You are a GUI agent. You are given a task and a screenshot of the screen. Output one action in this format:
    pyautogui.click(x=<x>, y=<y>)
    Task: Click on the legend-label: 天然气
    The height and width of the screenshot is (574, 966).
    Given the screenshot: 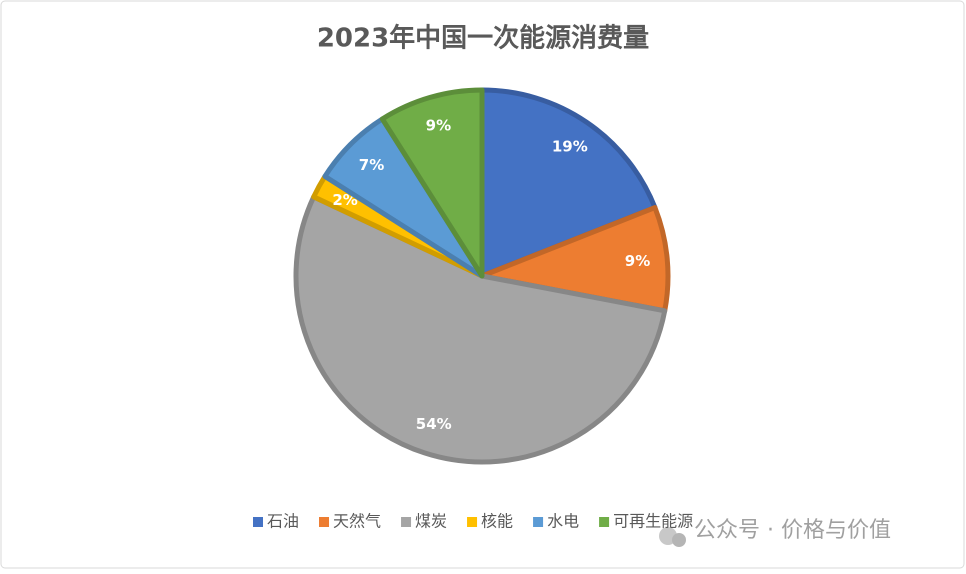 What is the action you would take?
    pyautogui.click(x=357, y=521)
    